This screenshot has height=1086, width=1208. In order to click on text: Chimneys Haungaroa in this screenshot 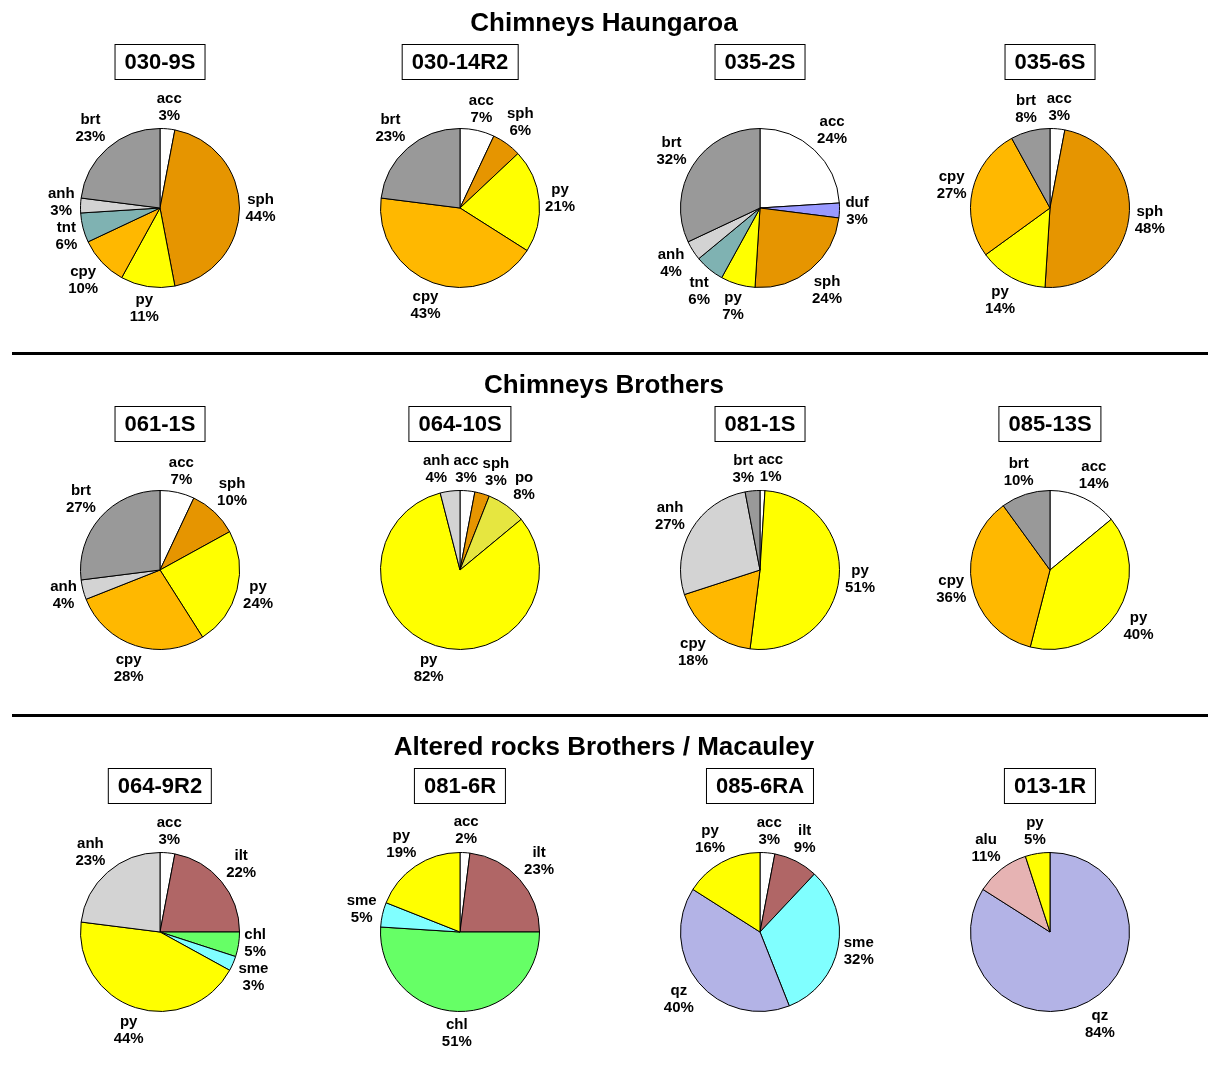, I will do `click(604, 22)`.